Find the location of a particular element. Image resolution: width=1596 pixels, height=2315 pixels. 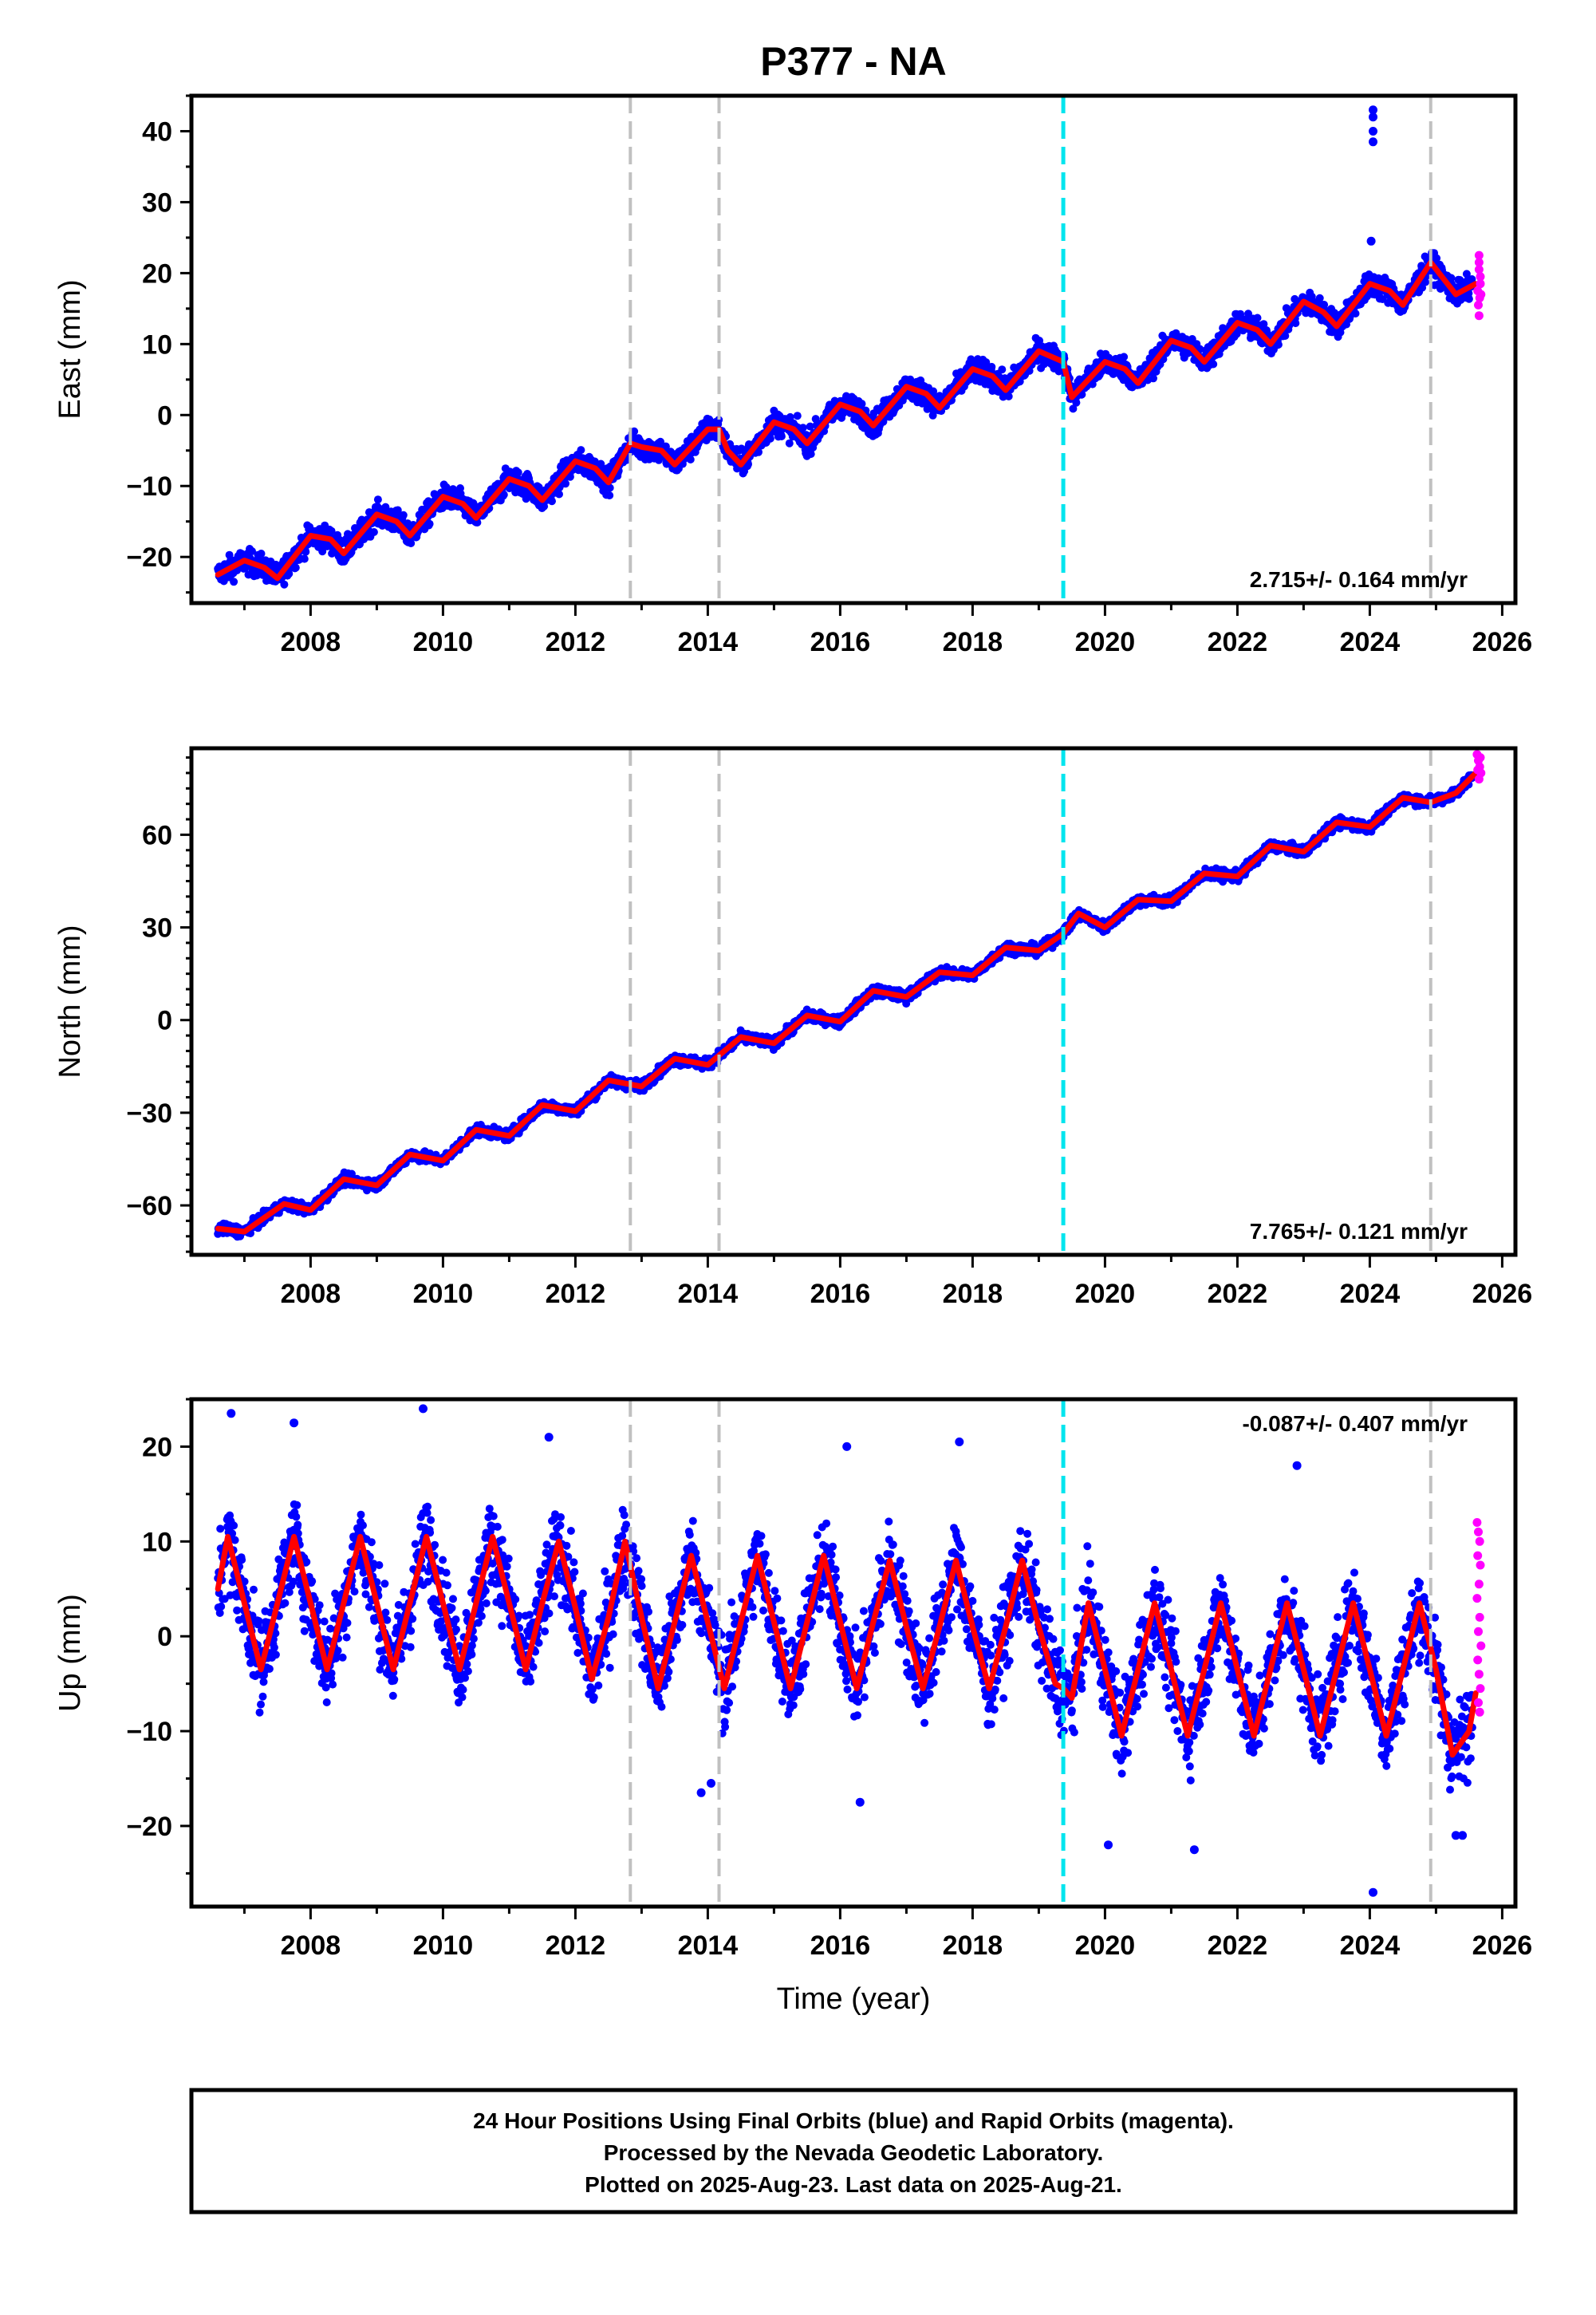

east-x-tick-label: 2026 is located at coordinates (1502, 642).